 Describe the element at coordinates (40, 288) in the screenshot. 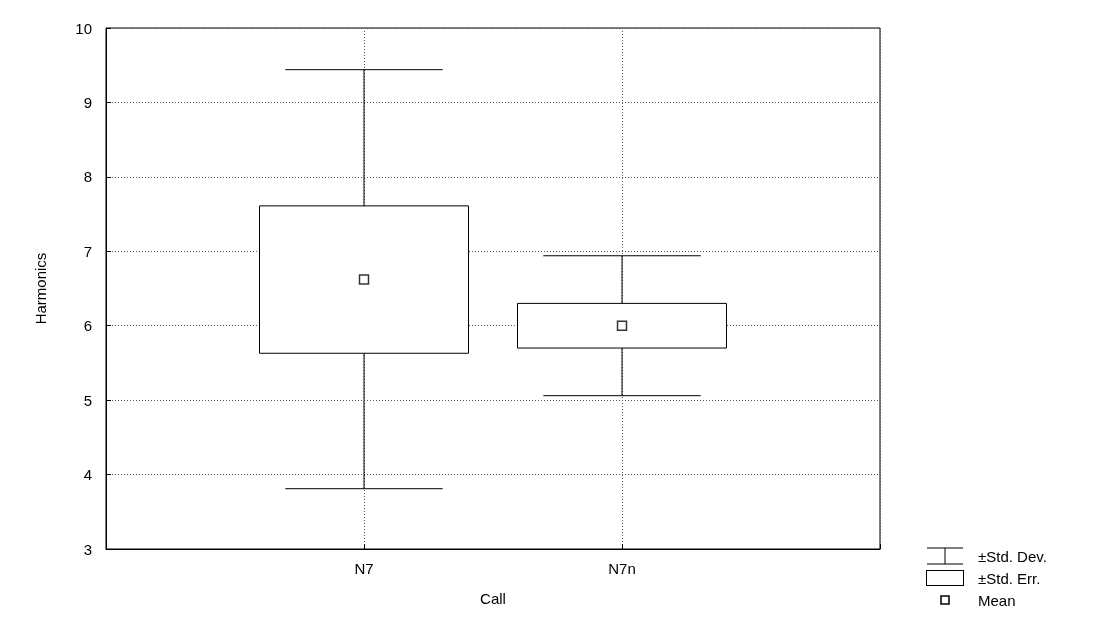

I see `y-axis-title: Harmonics` at that location.